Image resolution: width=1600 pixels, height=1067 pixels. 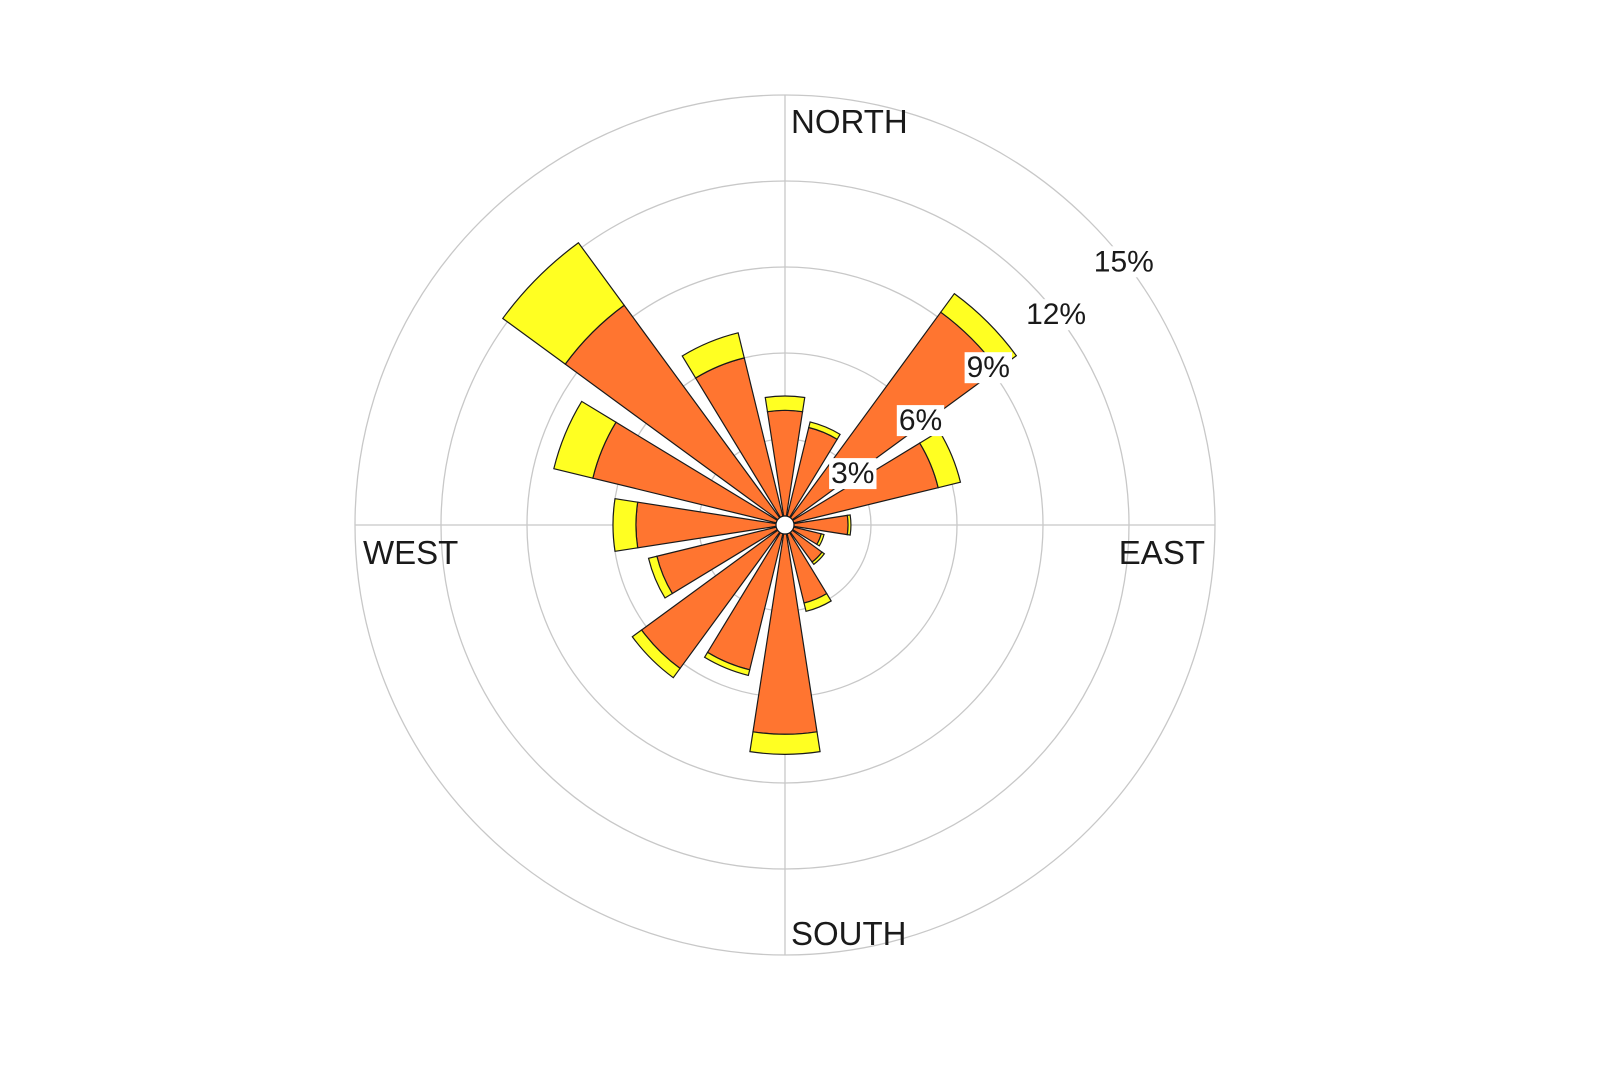 I want to click on east-label: EAST, so click(x=1162, y=552).